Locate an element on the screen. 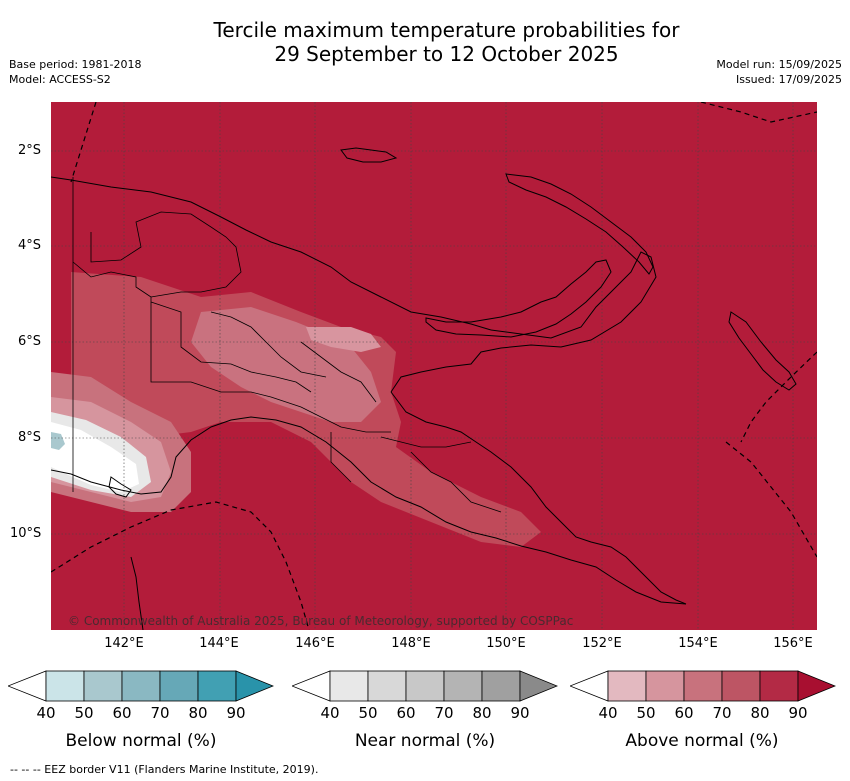  cb-below-arrow-high is located at coordinates (254, 686).